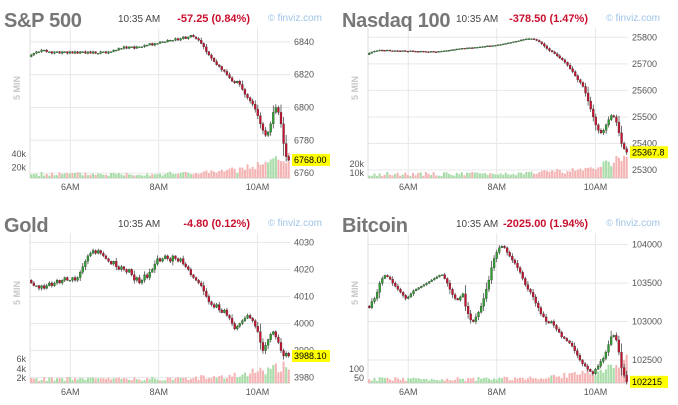 The width and height of the screenshot is (678, 405). What do you see at coordinates (271, 18) in the screenshot?
I see `copyright-icon: ©` at bounding box center [271, 18].